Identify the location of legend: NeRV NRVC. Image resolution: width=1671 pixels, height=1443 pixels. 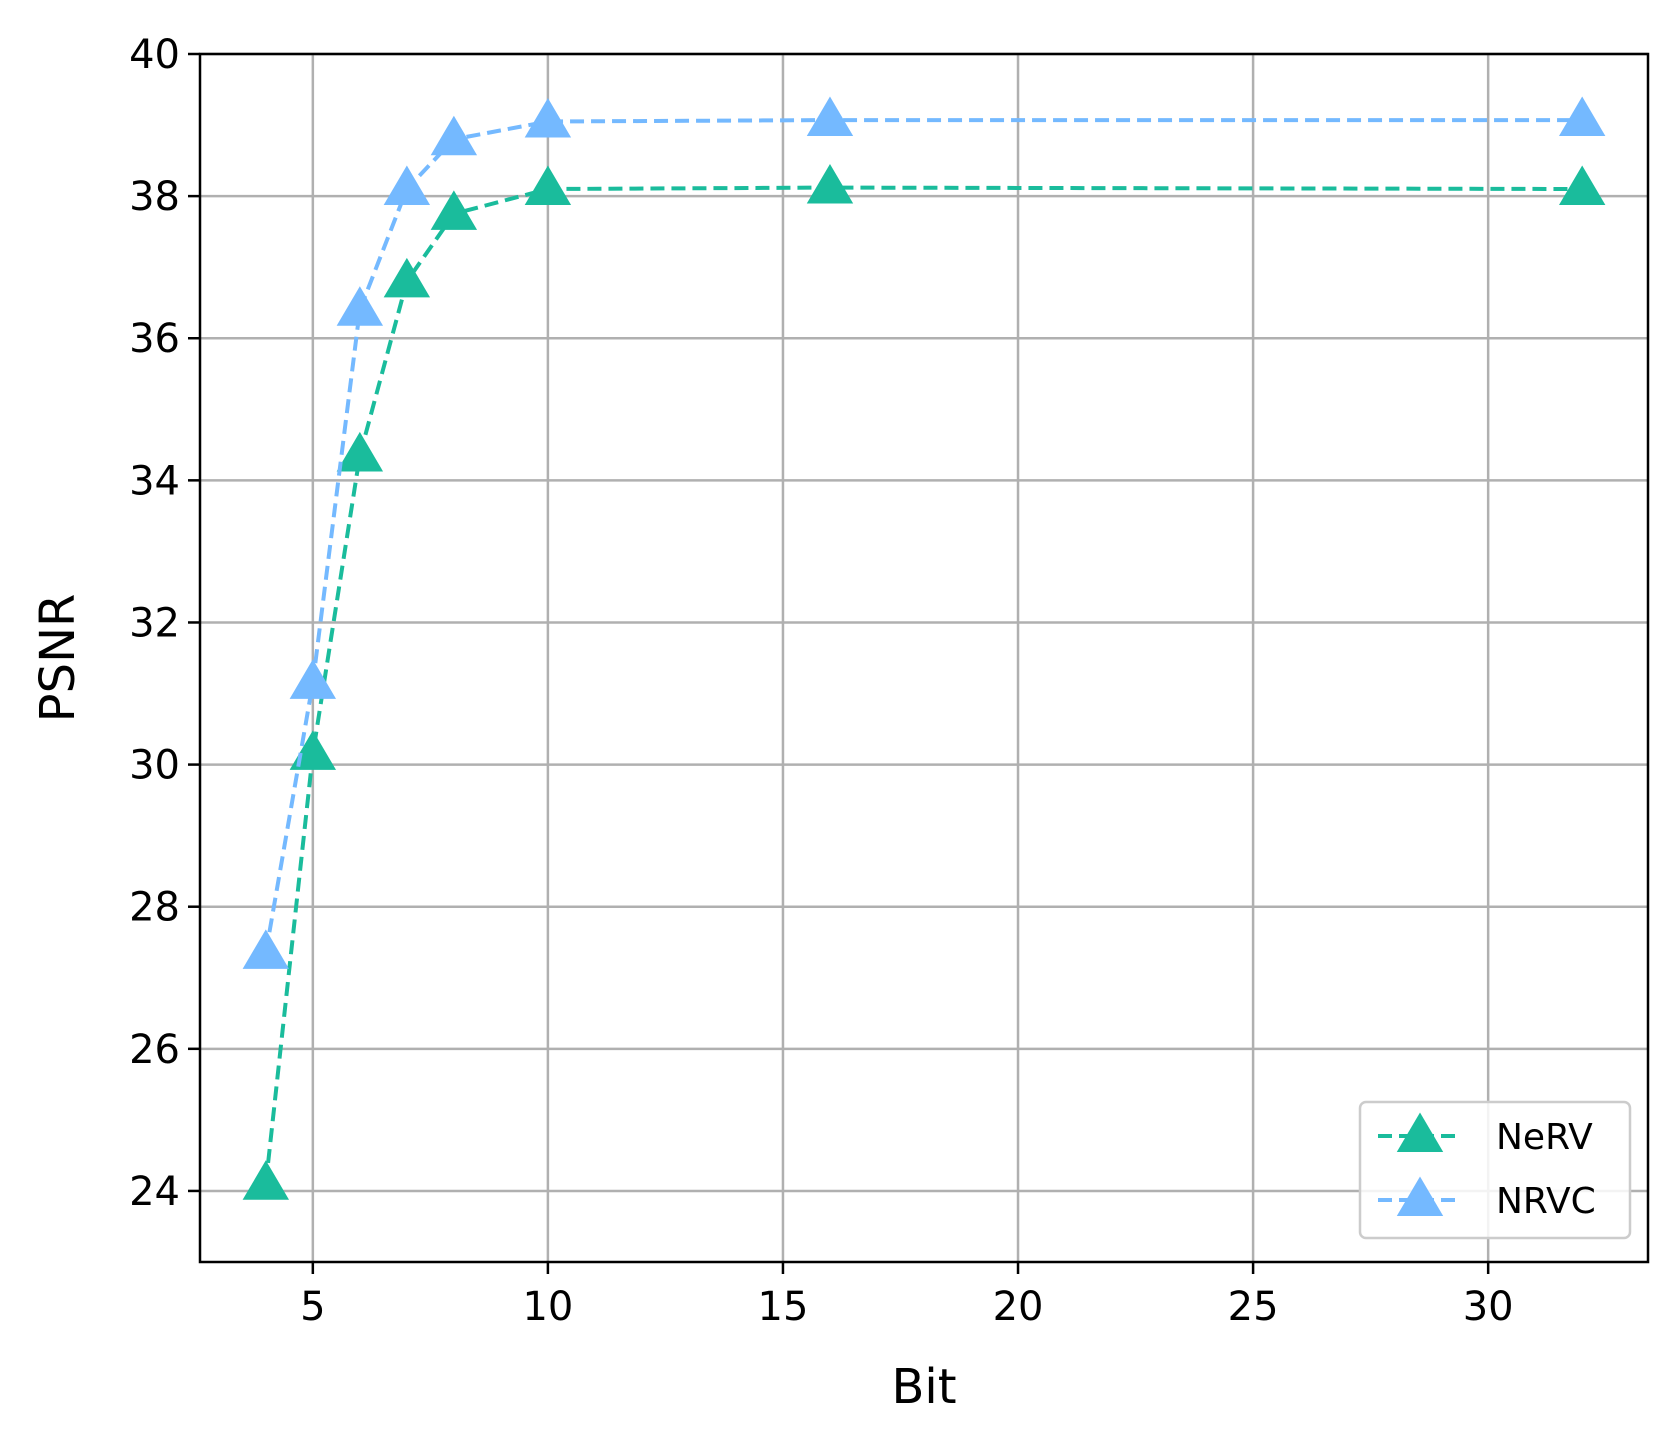
(1495, 1170).